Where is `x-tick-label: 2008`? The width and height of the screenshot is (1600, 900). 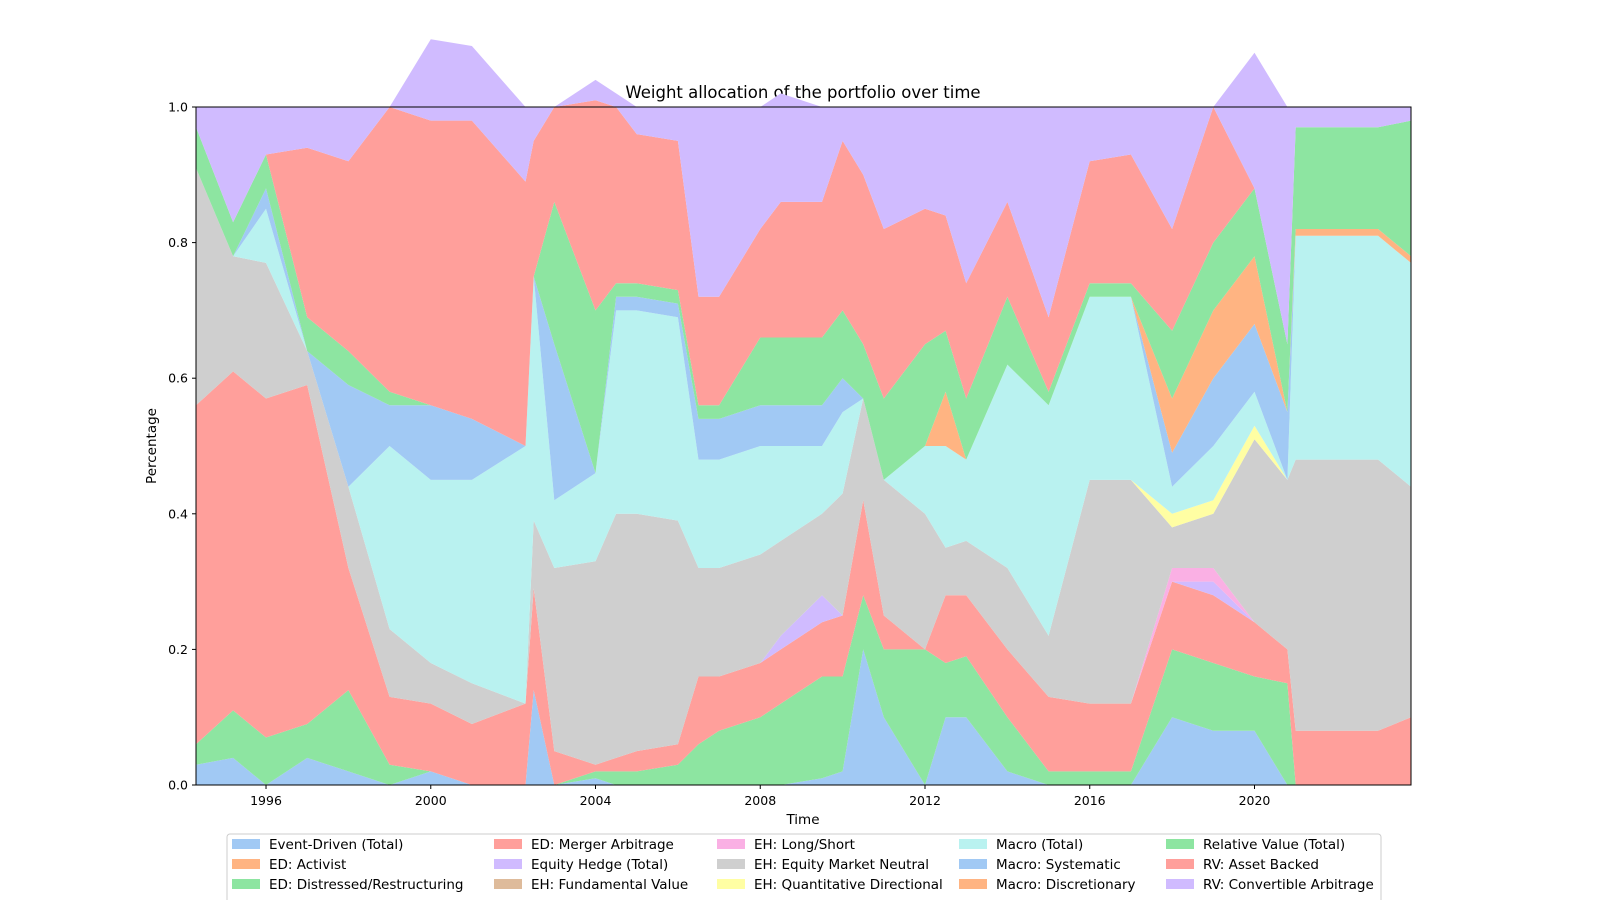
x-tick-label: 2008 is located at coordinates (760, 800).